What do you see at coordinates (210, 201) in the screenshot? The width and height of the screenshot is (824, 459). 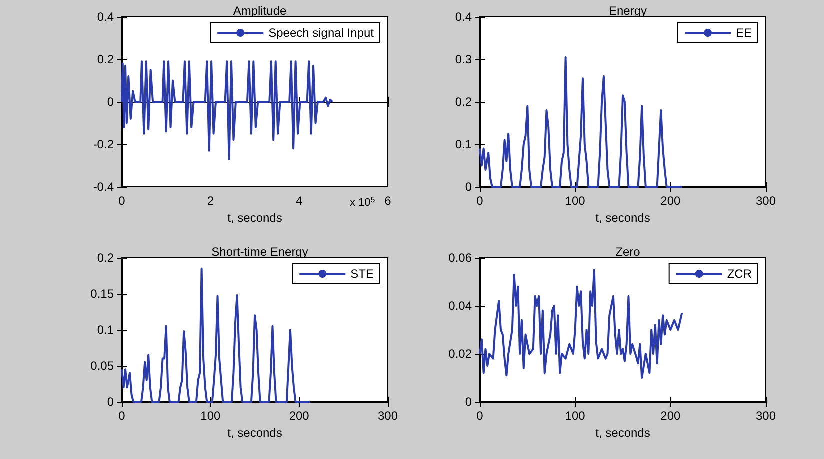 I see `x-tick-label: 2` at bounding box center [210, 201].